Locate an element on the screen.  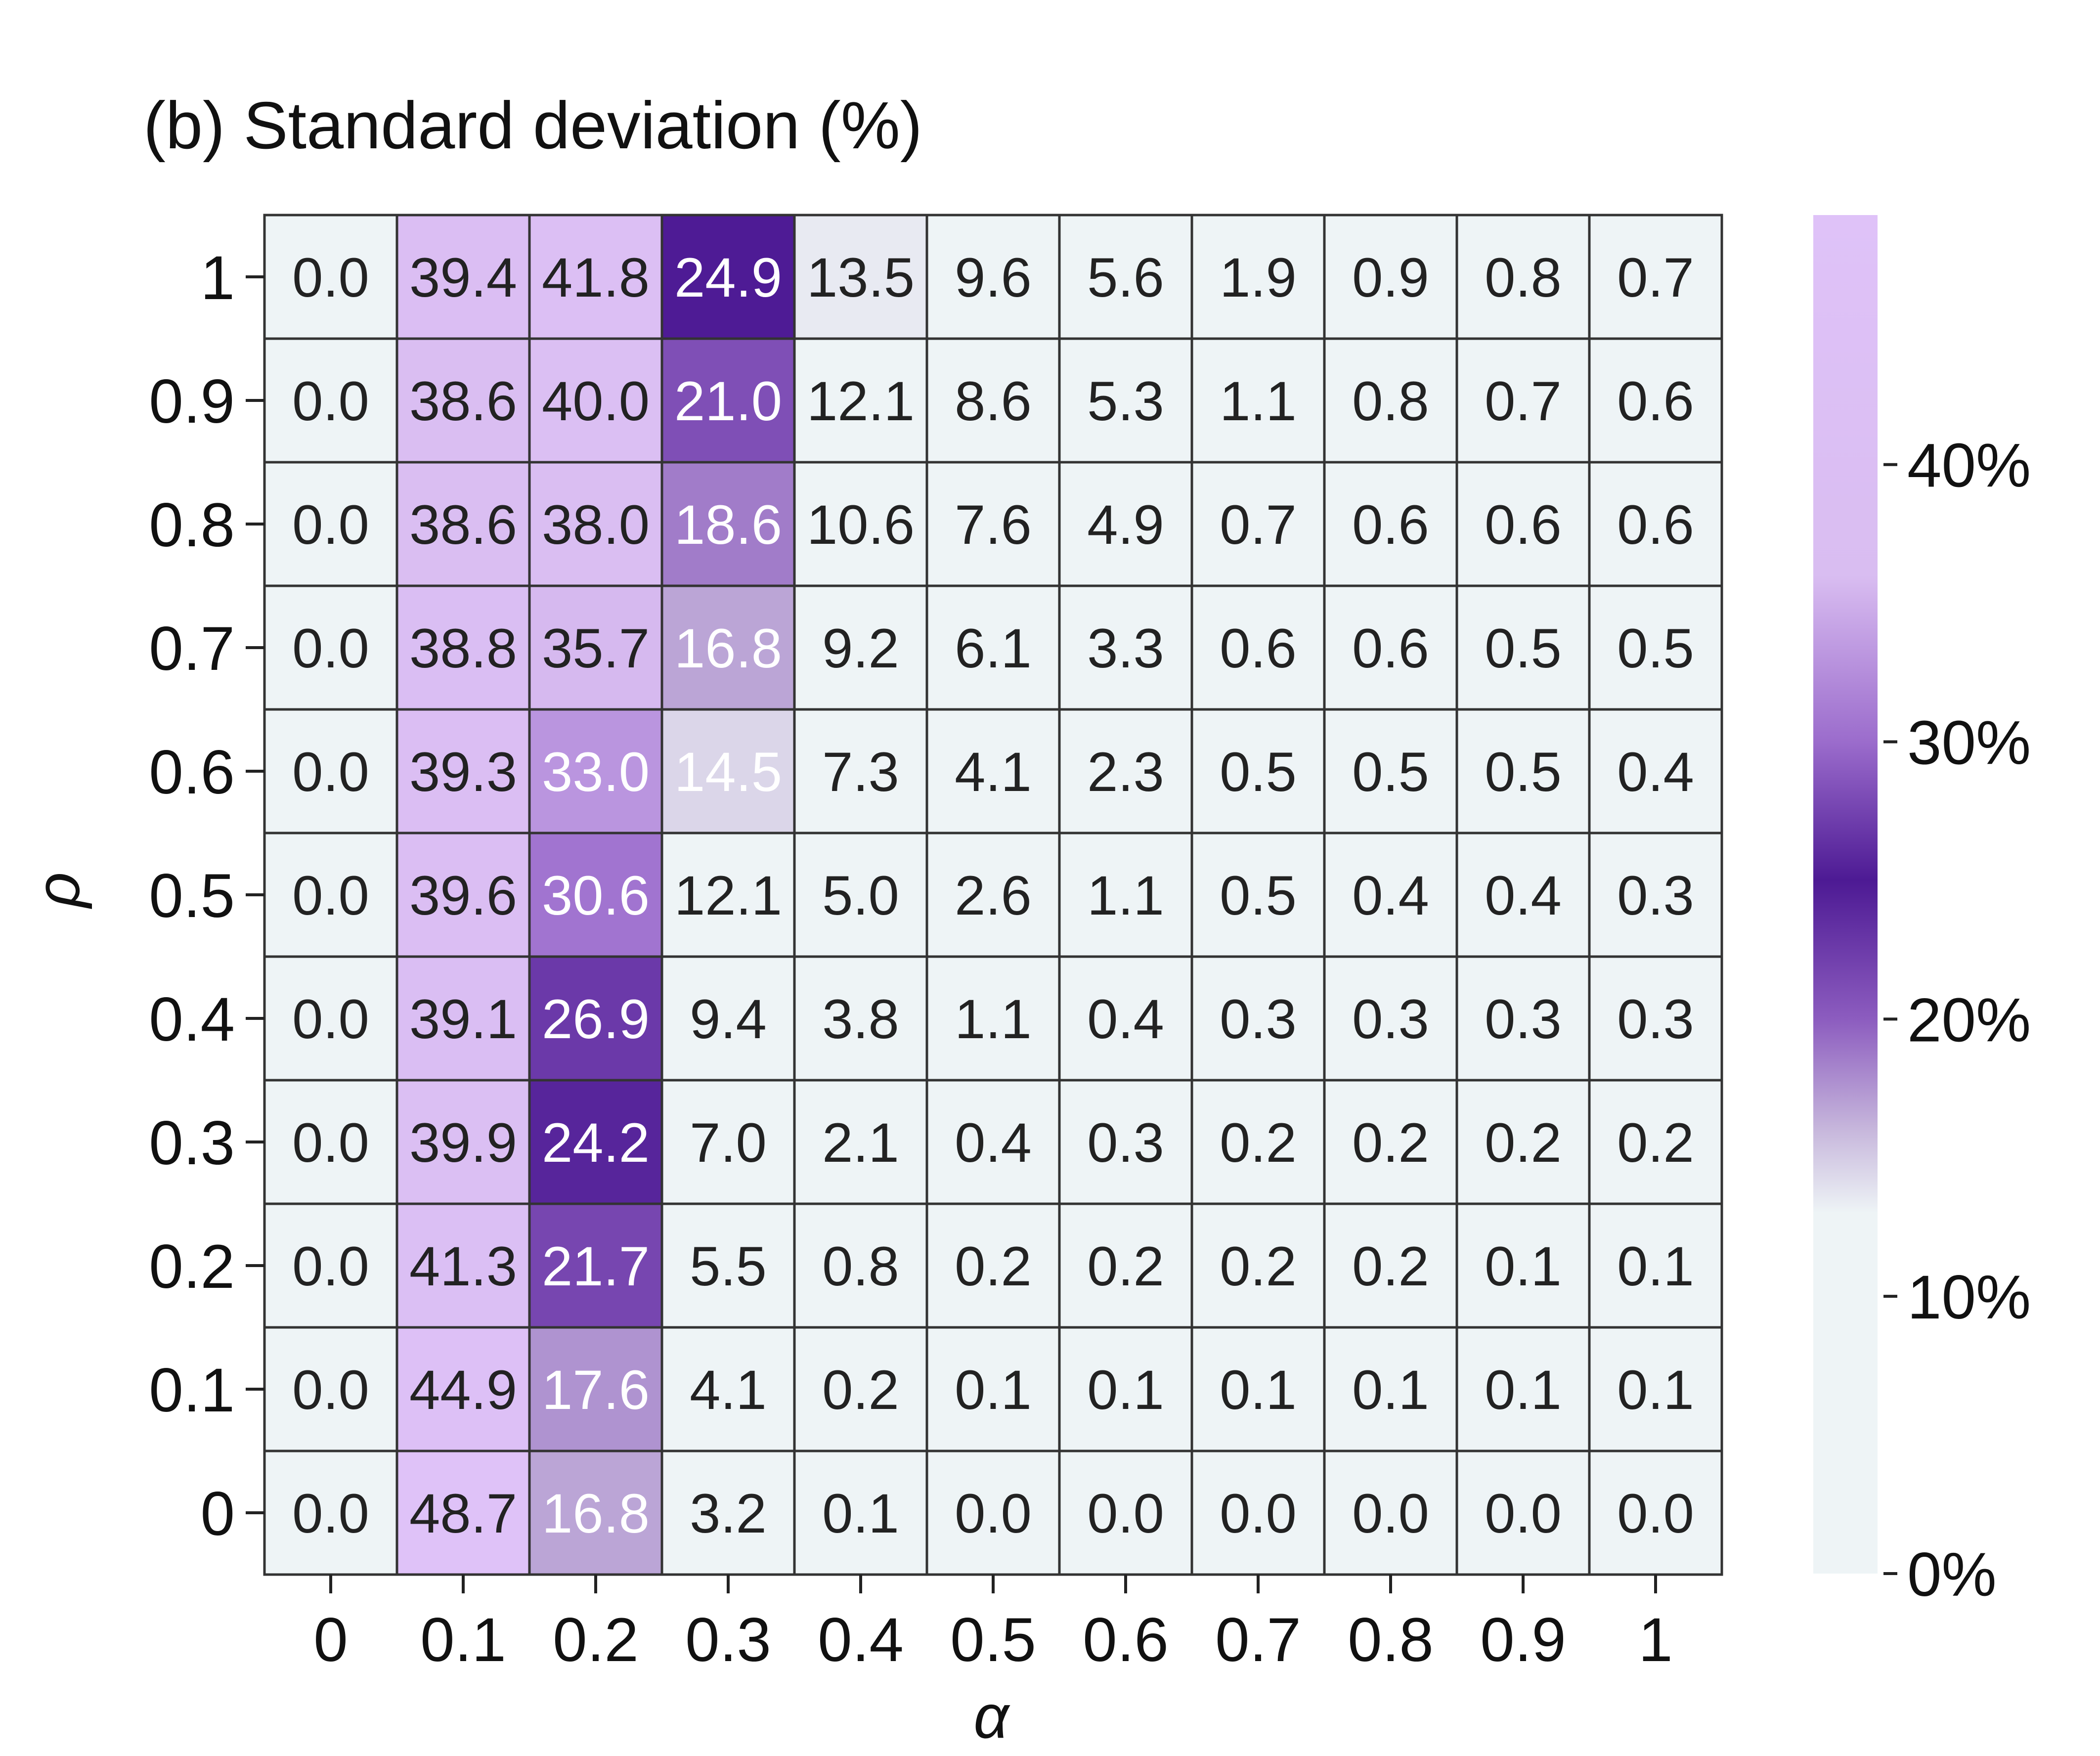
cell-value-label: 2.6 is located at coordinates (993, 896).